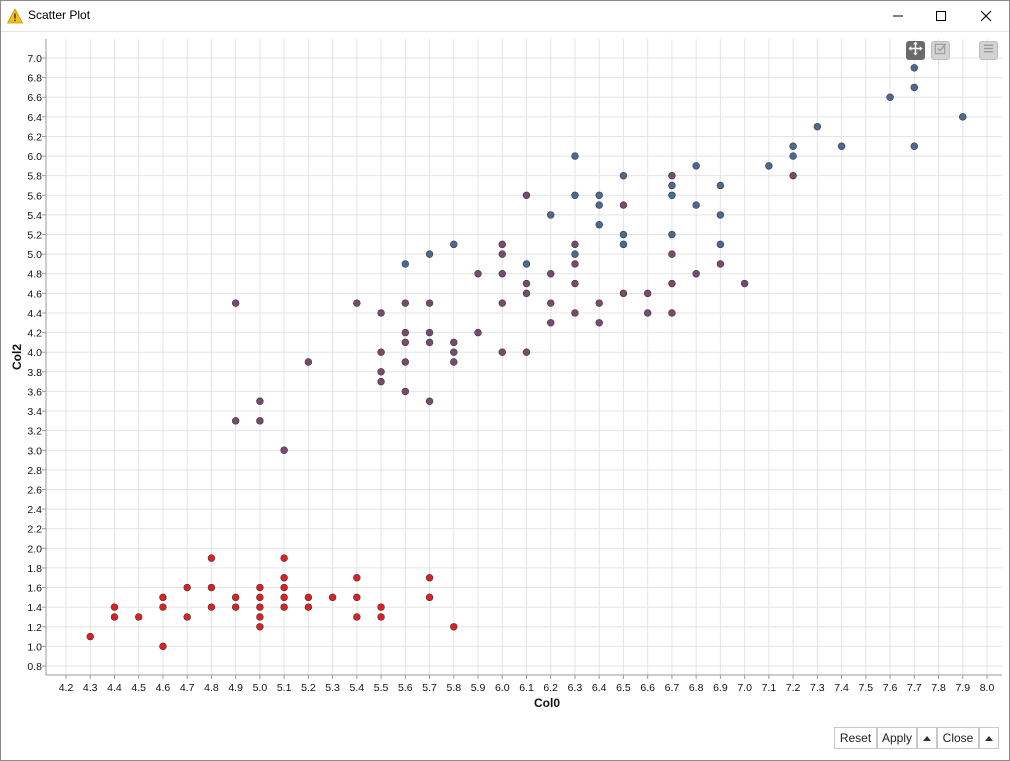 Image resolution: width=1010 pixels, height=761 pixels. Describe the element at coordinates (34, 608) in the screenshot. I see `y-tick-label: 1.4` at that location.